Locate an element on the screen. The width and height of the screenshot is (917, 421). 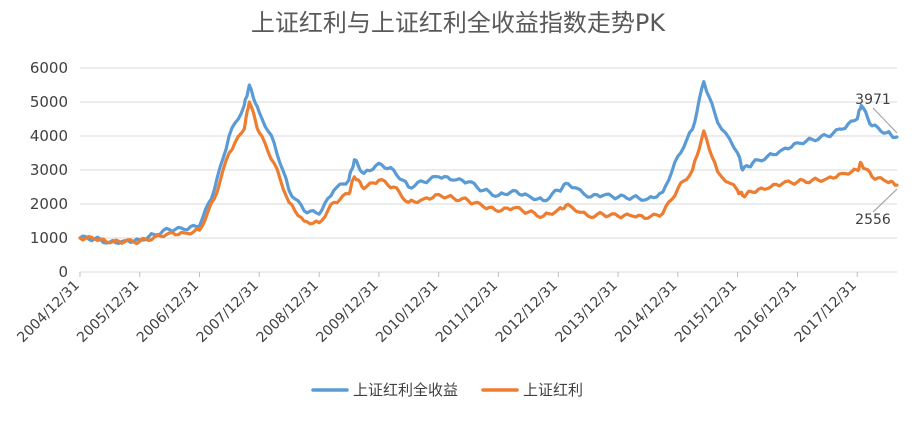
x-tick-label: 2007/12/31 is located at coordinates (228, 312).